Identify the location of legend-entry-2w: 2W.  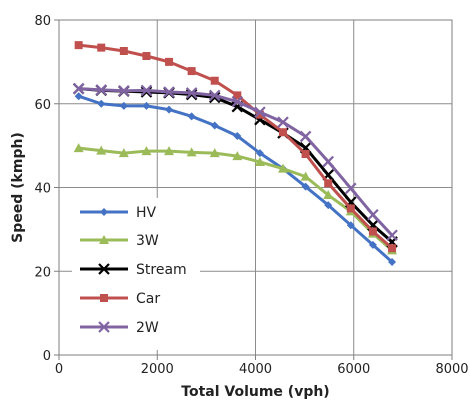
(119, 328).